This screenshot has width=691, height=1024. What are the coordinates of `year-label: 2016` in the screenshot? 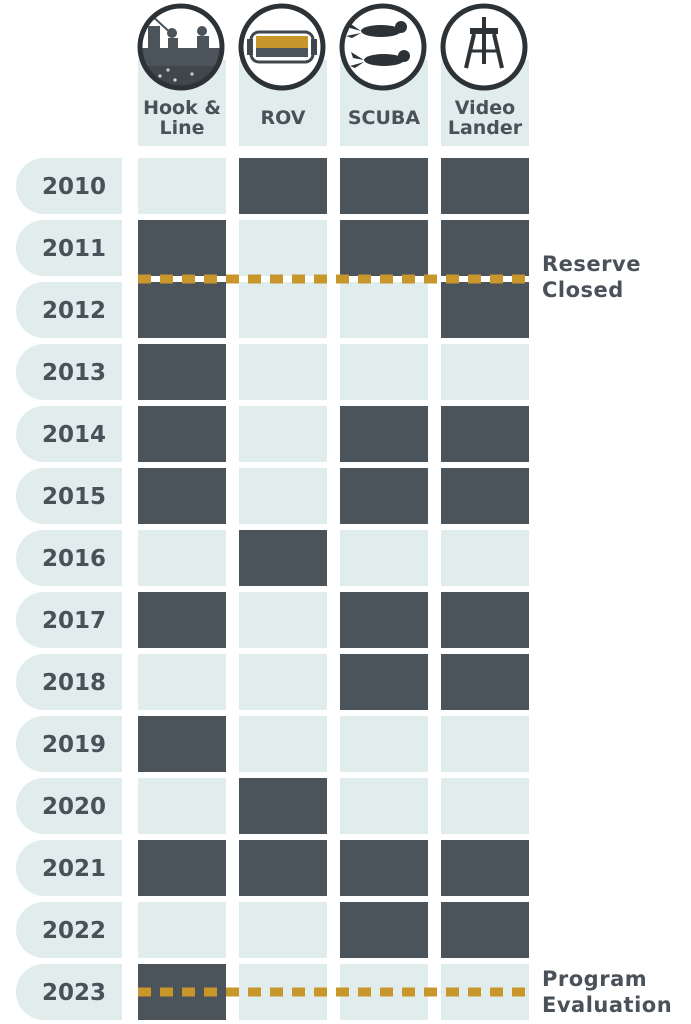 It's located at (74, 559).